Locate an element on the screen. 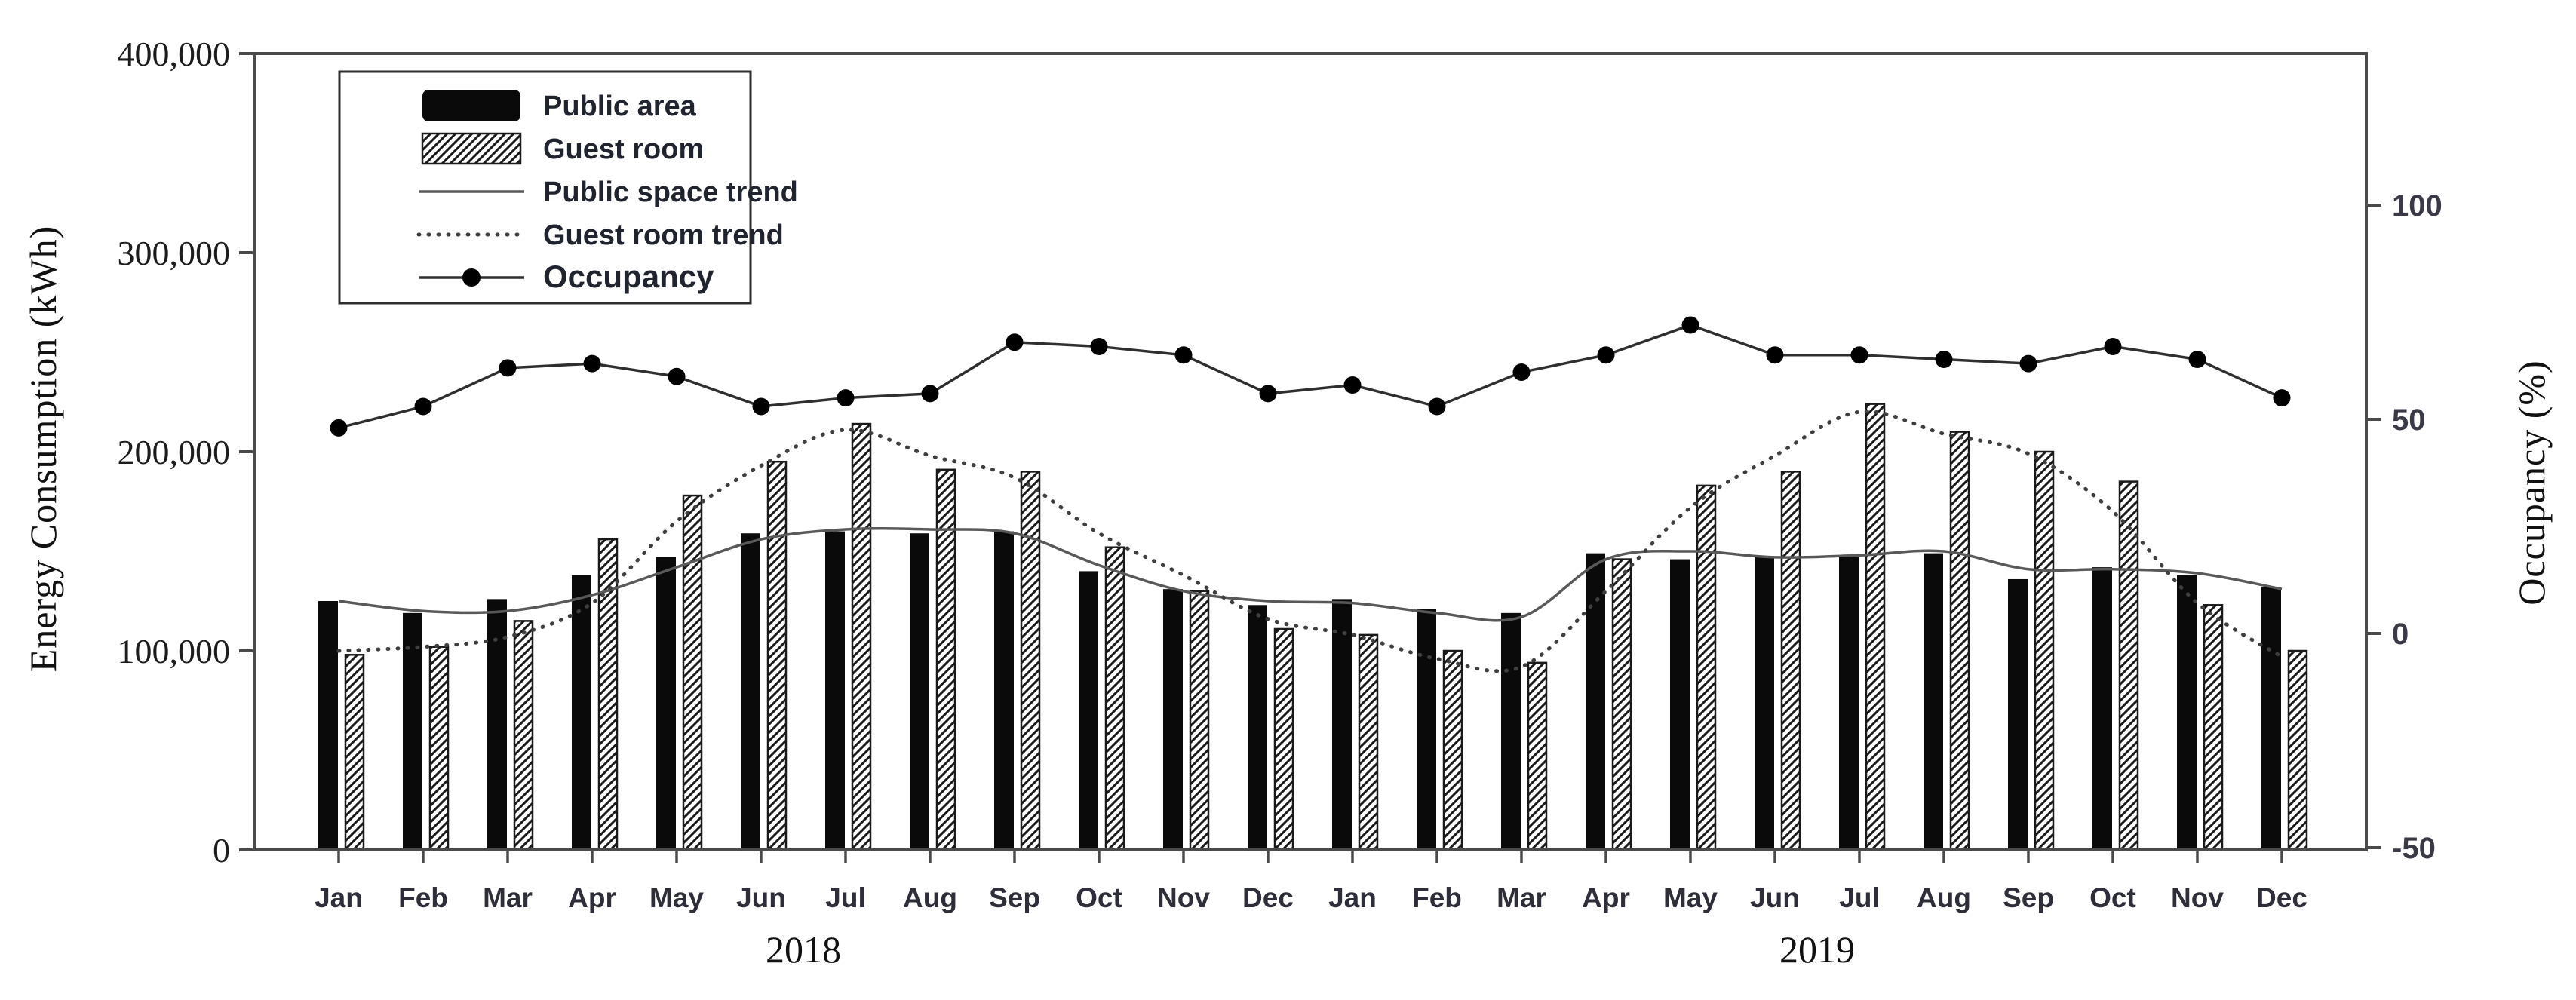 The height and width of the screenshot is (1000, 2576). bar-public-area-2019-Jan is located at coordinates (1342, 724).